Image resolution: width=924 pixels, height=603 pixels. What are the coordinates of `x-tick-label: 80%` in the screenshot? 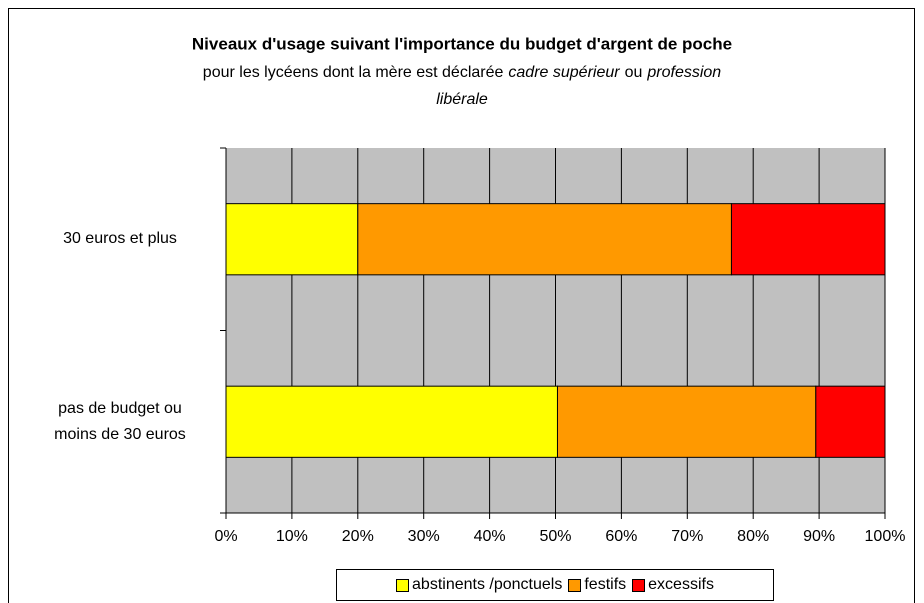 It's located at (753, 536).